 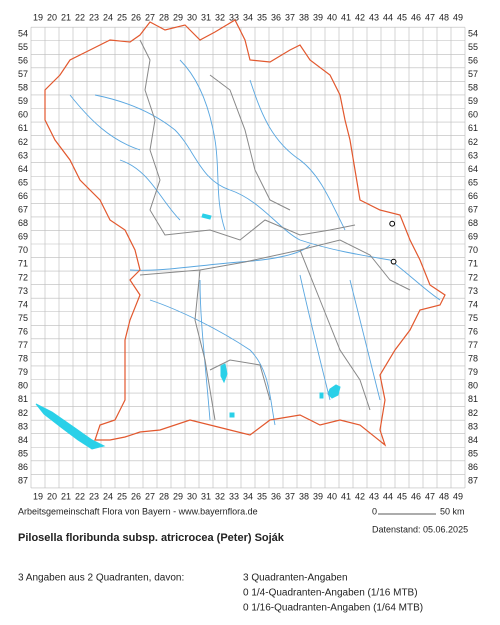 I want to click on y-label: 72, so click(x=473, y=277).